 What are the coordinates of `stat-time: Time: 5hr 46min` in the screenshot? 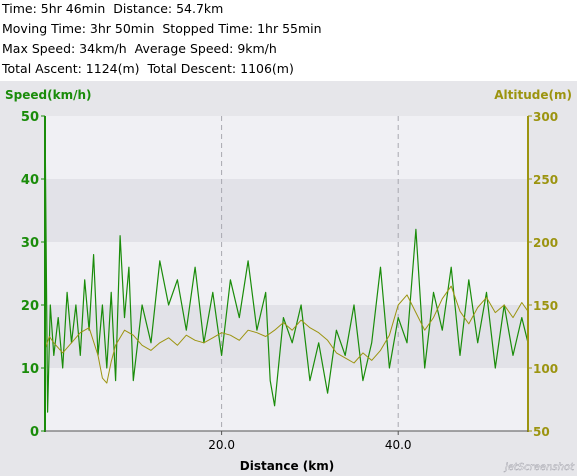 It's located at (54, 8).